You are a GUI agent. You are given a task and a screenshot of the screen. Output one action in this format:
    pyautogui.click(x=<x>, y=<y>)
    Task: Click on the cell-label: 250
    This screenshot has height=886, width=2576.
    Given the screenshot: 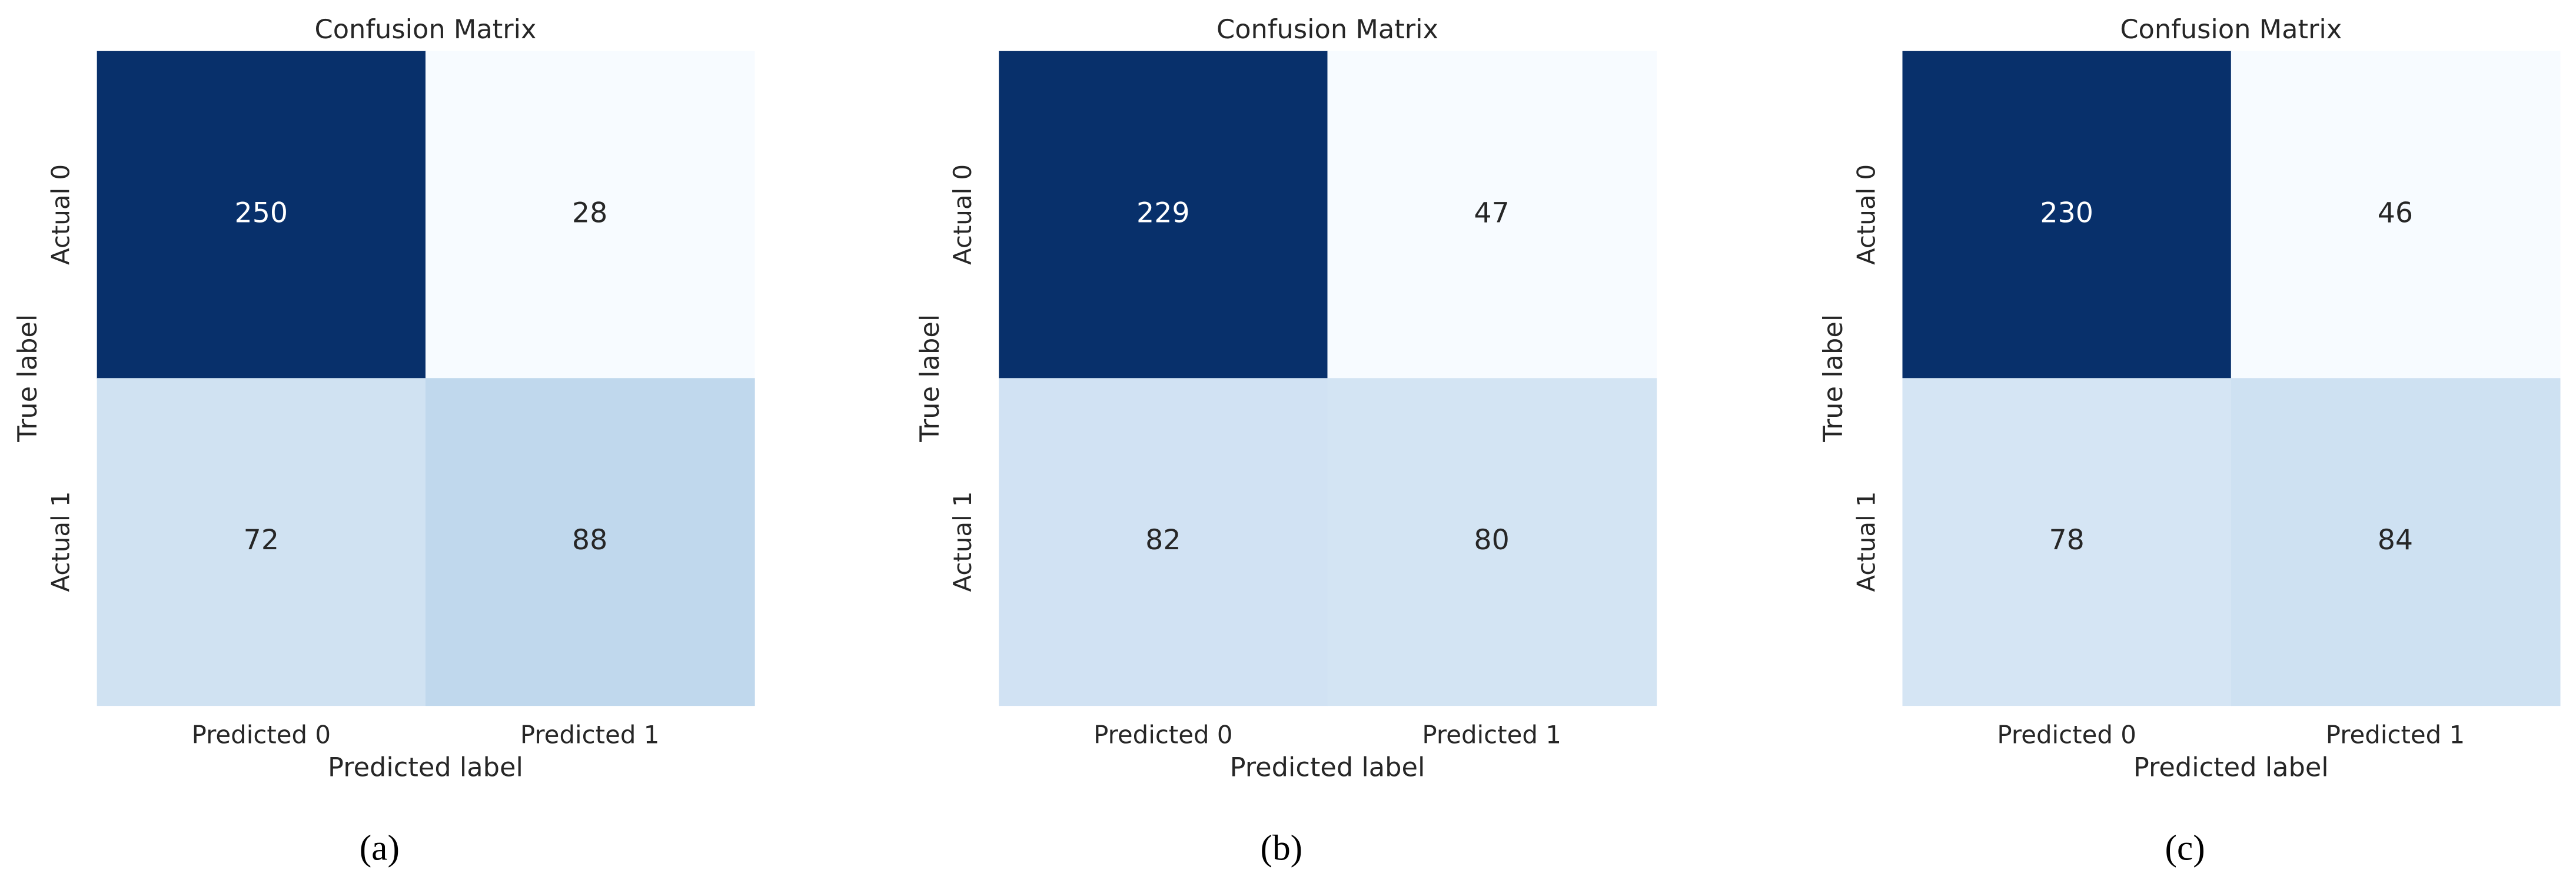 What is the action you would take?
    pyautogui.click(x=261, y=213)
    